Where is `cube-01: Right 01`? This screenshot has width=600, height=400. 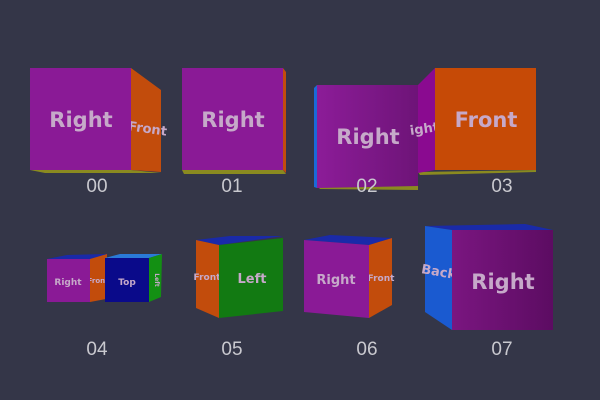
cube-01: Right 01 is located at coordinates (234, 132).